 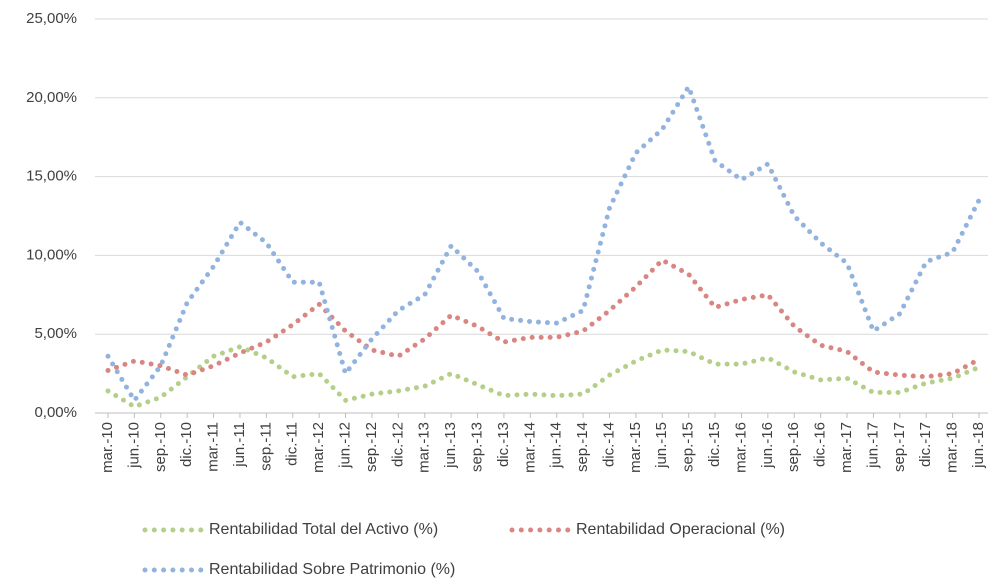 I want to click on x-tick-label: jun.-16, so click(x=767, y=445).